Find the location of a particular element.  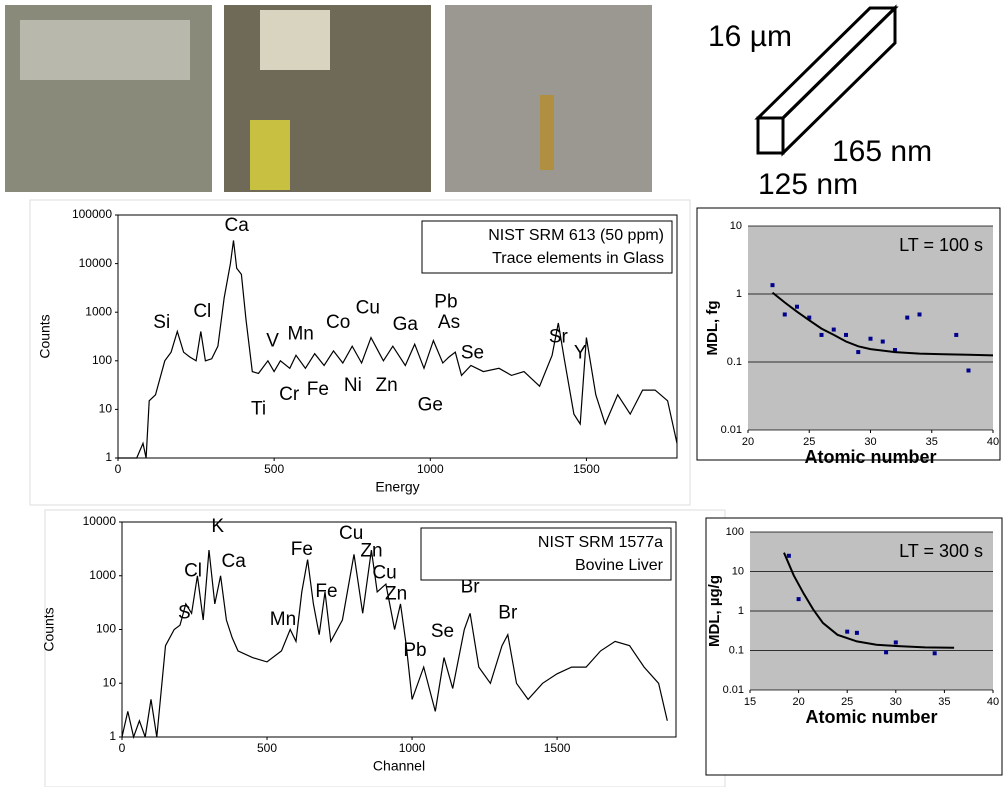

x-tick-label: 15 is located at coordinates (750, 702).